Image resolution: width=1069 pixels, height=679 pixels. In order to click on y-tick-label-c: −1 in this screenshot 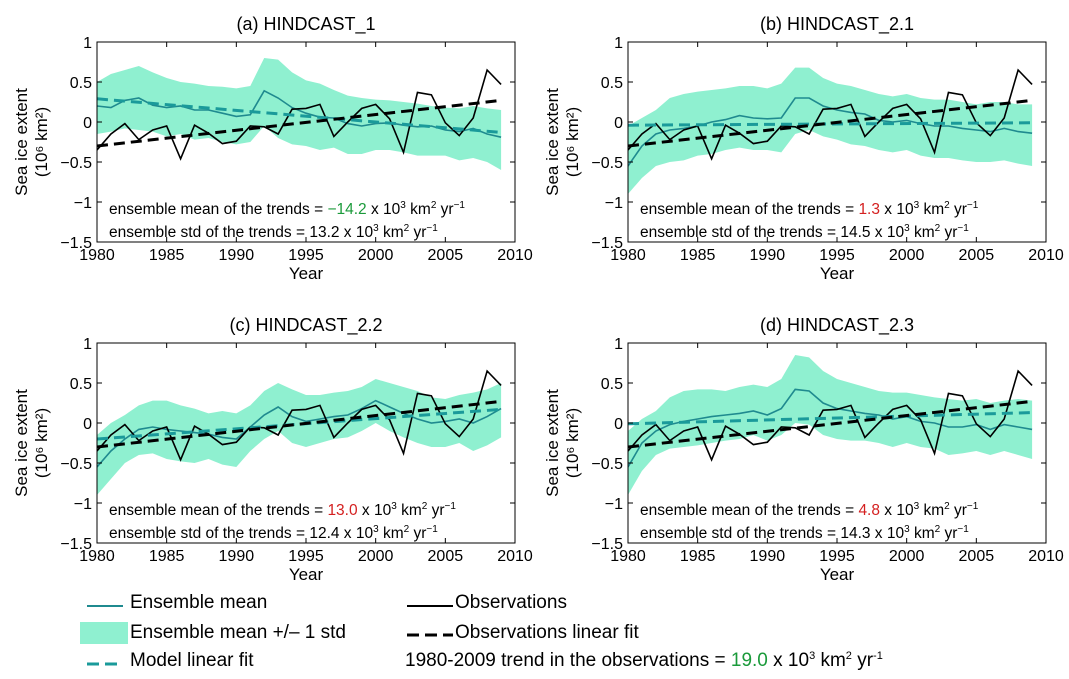, I will do `click(83, 504)`.